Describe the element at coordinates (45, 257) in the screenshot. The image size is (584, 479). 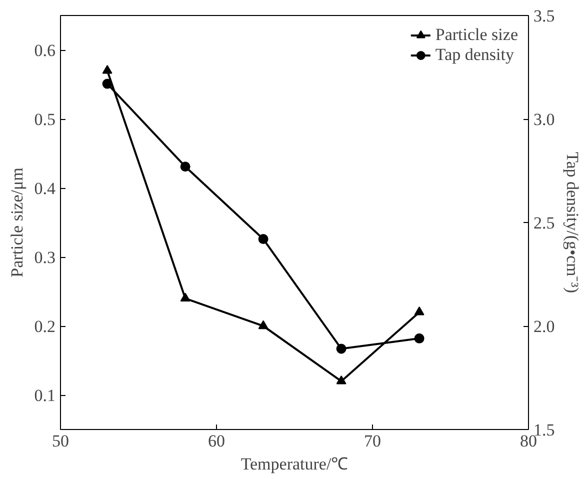
I see `y-tick-label: 0.3` at that location.